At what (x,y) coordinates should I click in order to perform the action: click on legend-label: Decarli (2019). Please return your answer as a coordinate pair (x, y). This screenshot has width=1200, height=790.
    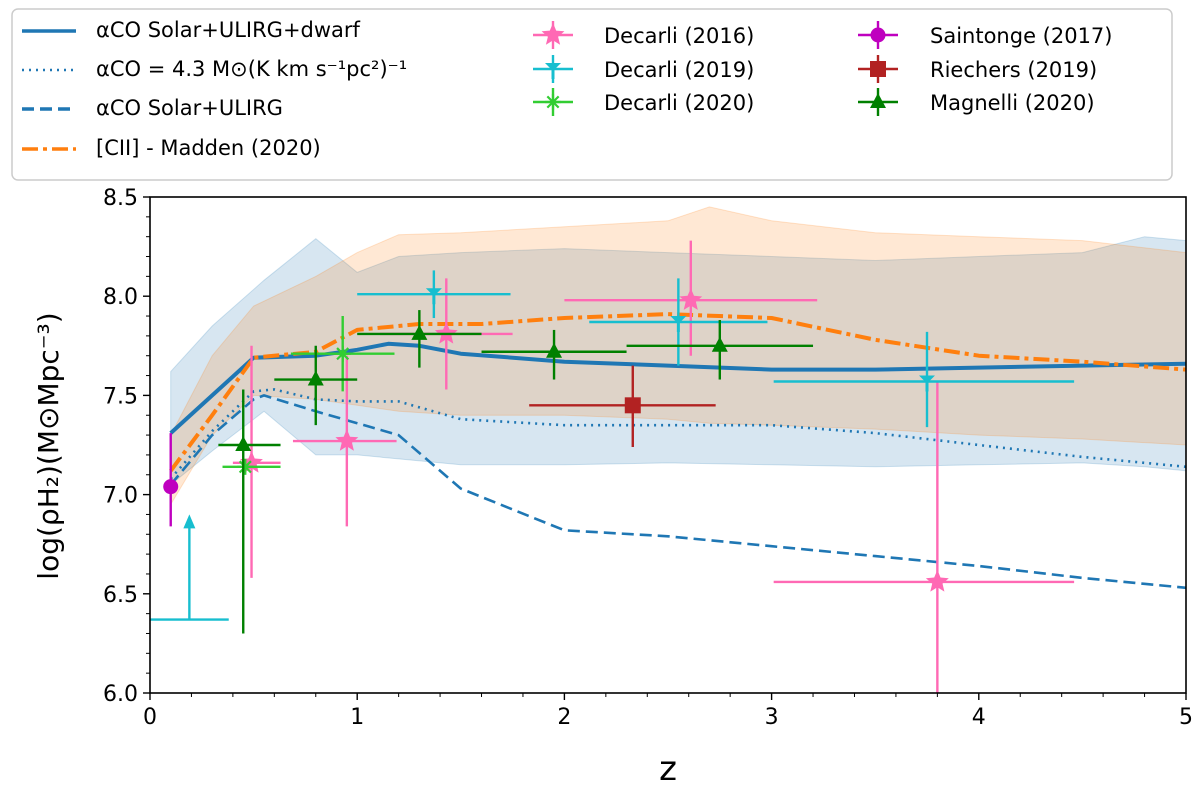
    Looking at the image, I should click on (679, 70).